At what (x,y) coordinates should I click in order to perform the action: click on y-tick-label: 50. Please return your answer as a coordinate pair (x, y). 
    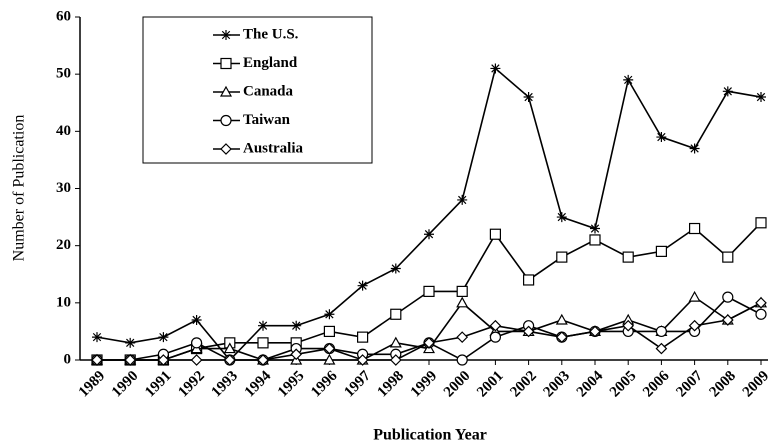
    Looking at the image, I should click on (63, 74).